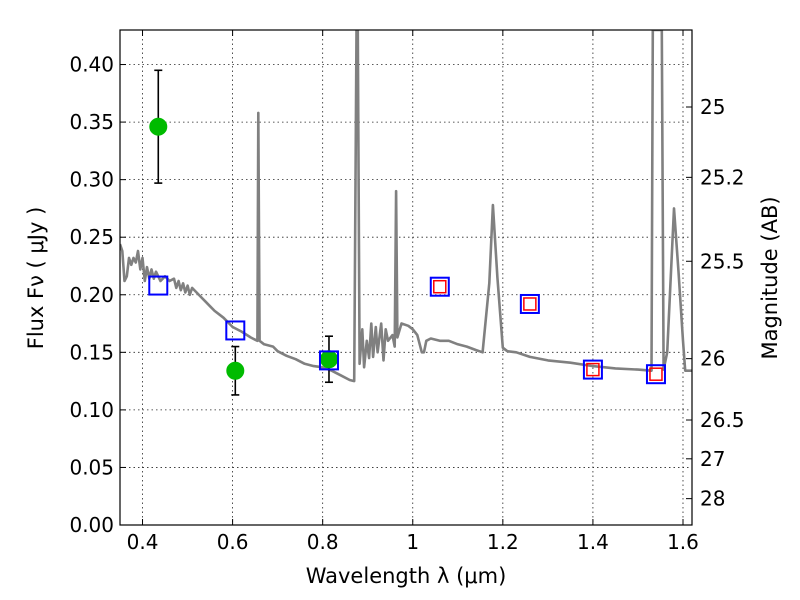  I want to click on right-tick-label: 28, so click(712, 499).